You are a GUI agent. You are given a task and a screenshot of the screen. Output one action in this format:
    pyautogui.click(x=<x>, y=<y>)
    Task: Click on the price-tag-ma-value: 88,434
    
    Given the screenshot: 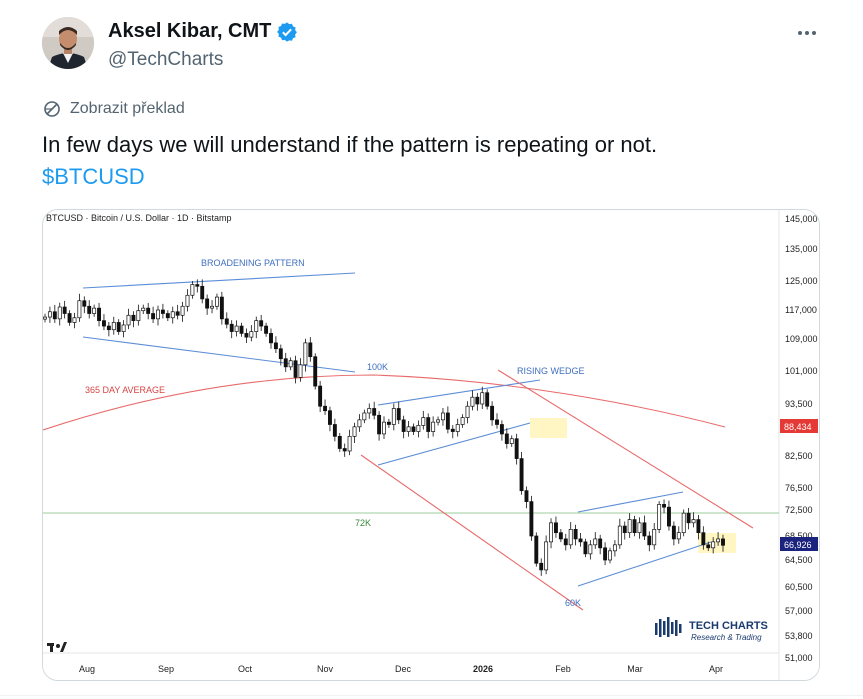 What is the action you would take?
    pyautogui.click(x=798, y=427)
    